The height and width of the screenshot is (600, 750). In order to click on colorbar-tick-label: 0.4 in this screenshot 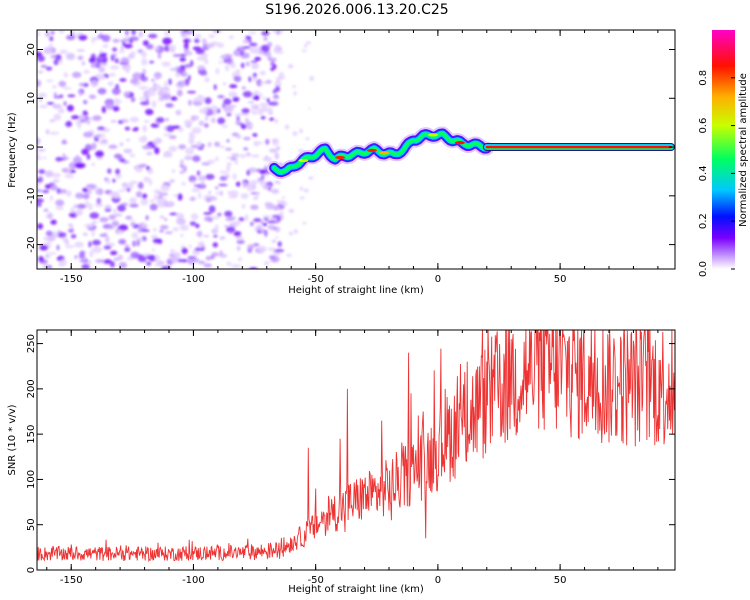, I will do `click(703, 173)`.